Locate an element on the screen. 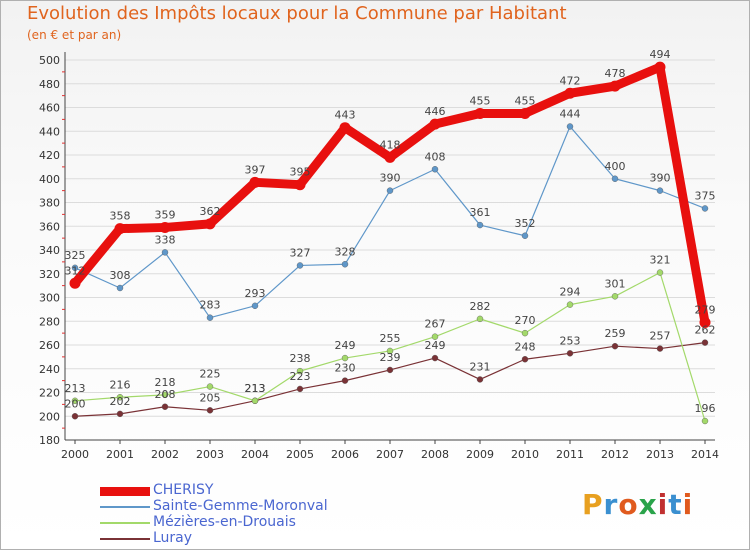 The image size is (750, 550). x-tick-label: 2001 is located at coordinates (120, 454).